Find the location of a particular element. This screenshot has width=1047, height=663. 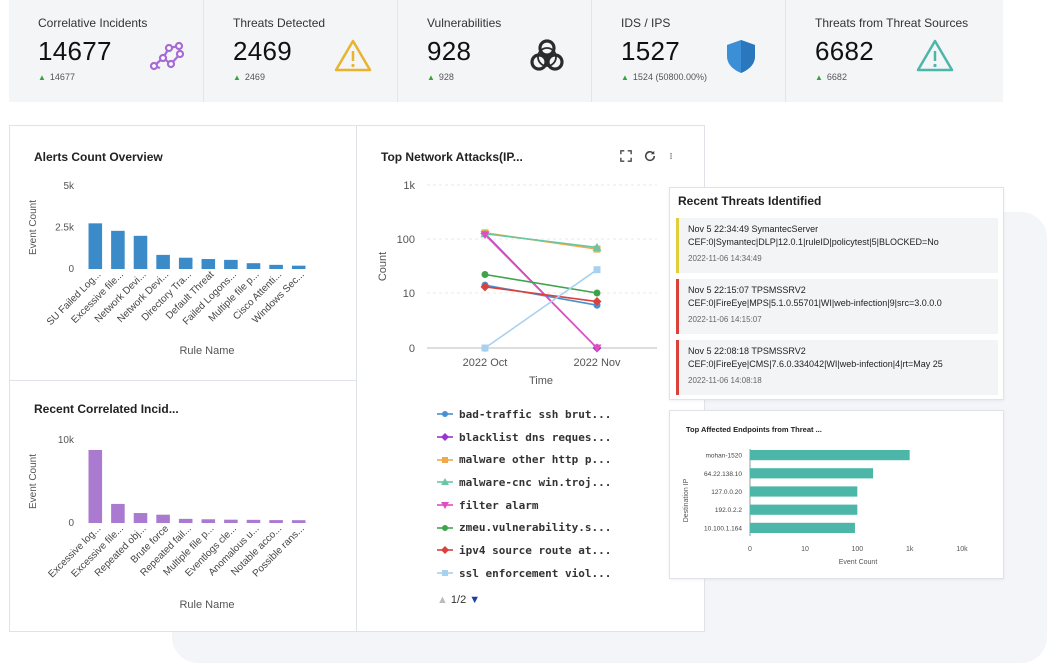

molecule-icon is located at coordinates (167, 56).